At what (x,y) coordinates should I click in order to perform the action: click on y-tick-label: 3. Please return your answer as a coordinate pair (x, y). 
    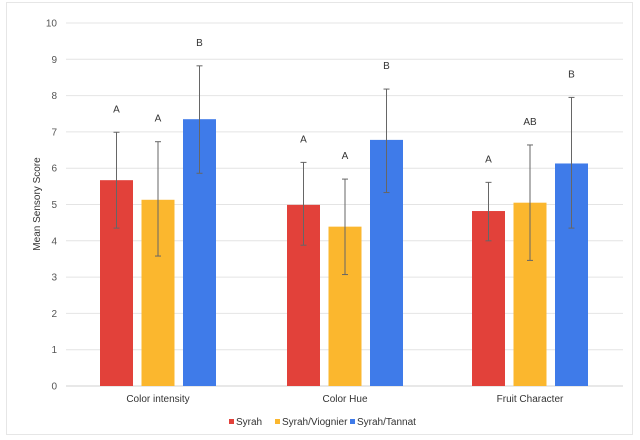
    Looking at the image, I should click on (54, 278).